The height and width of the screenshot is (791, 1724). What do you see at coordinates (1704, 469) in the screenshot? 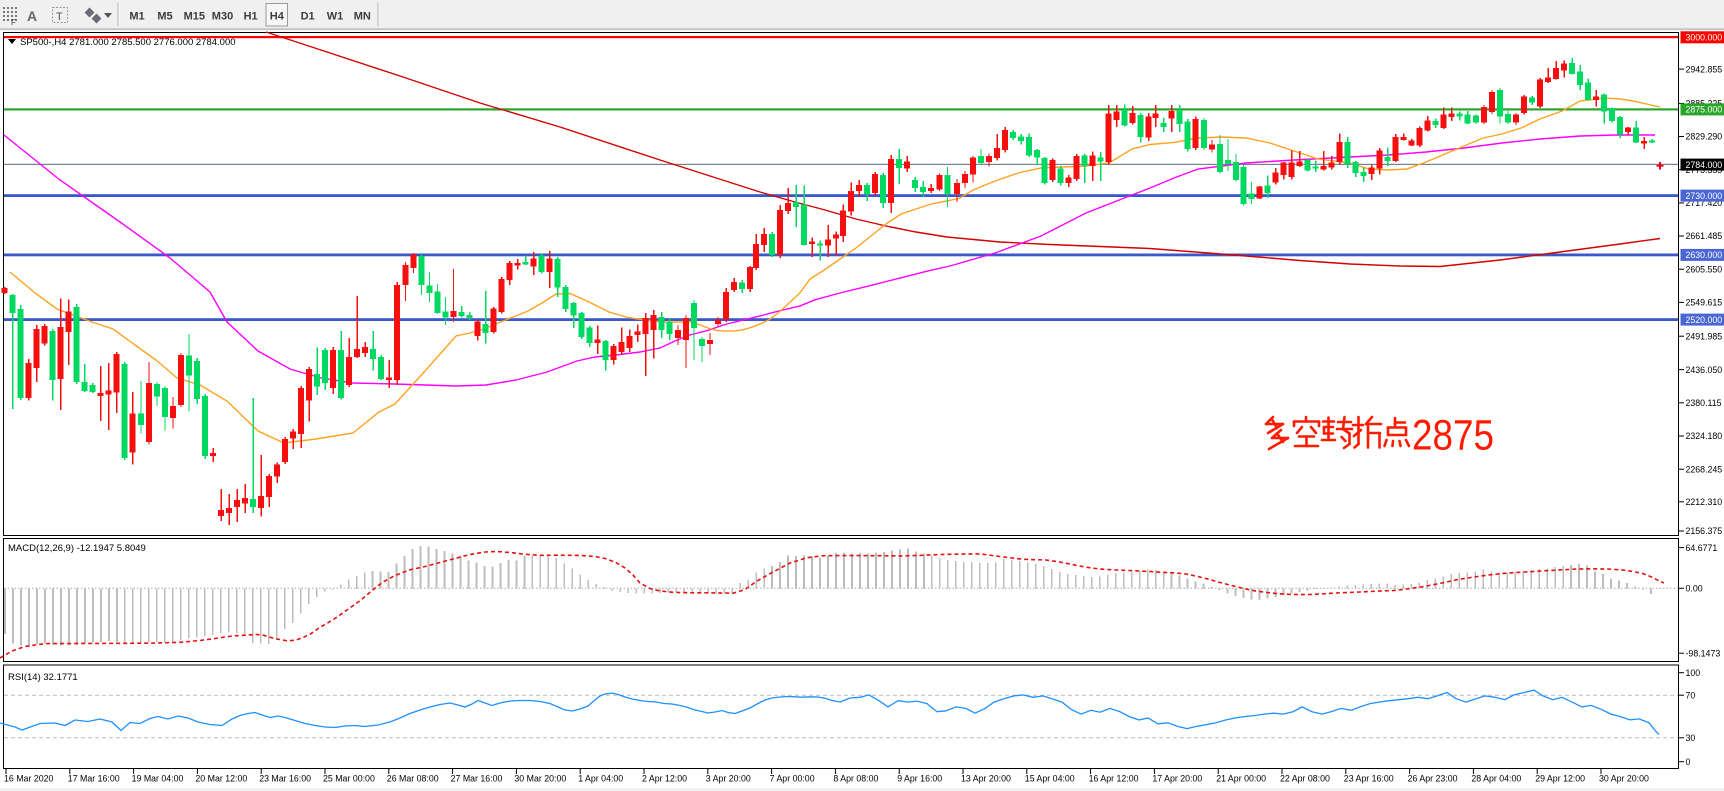
I see `svg-text: 2268.245` at bounding box center [1704, 469].